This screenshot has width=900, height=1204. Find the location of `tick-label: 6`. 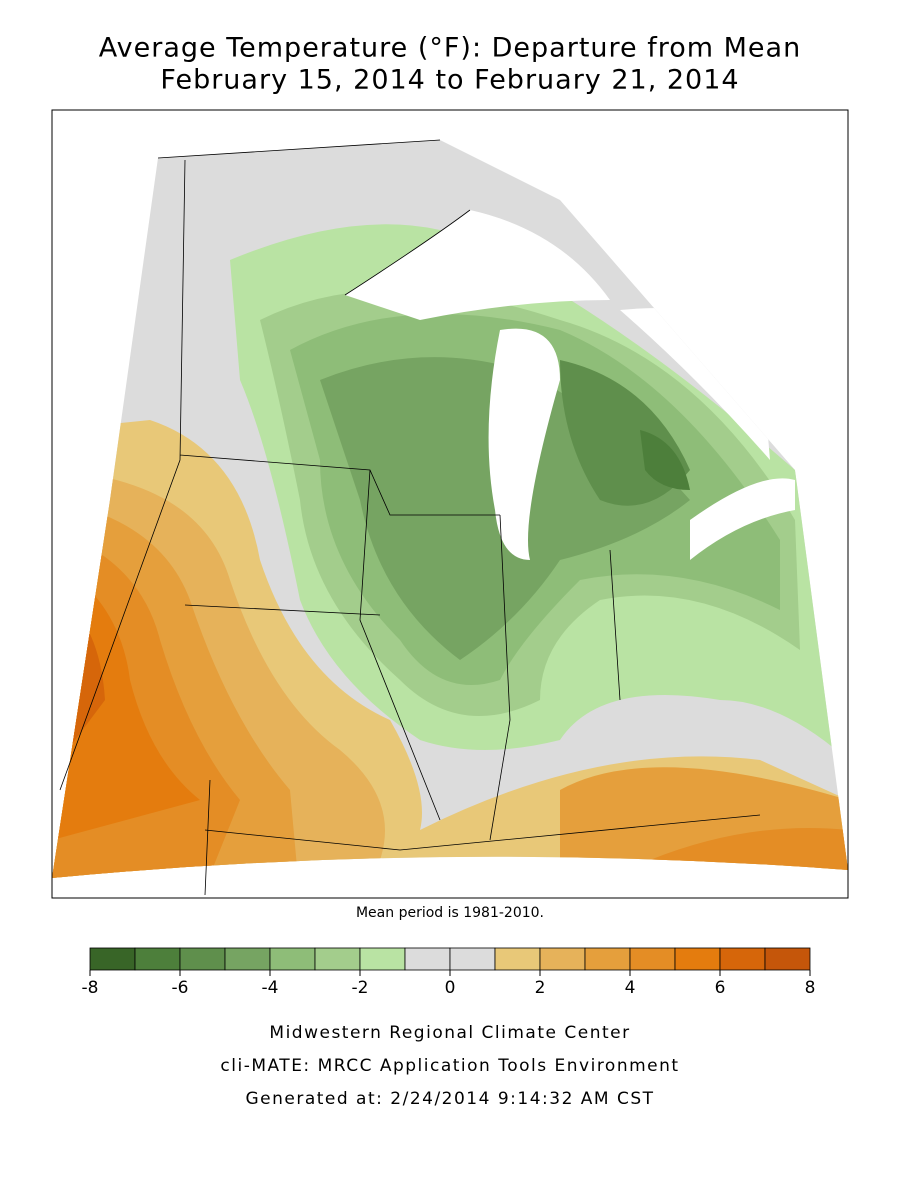

tick-label: 6 is located at coordinates (720, 988).